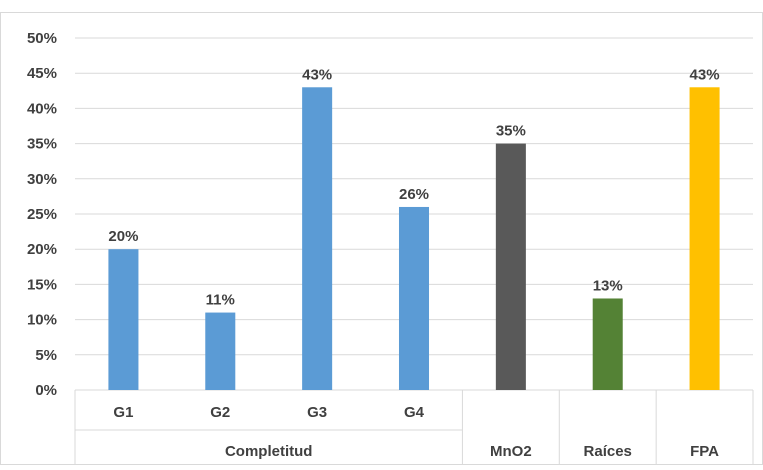 The image size is (763, 470). What do you see at coordinates (220, 300) in the screenshot?
I see `data-label: 11%` at bounding box center [220, 300].